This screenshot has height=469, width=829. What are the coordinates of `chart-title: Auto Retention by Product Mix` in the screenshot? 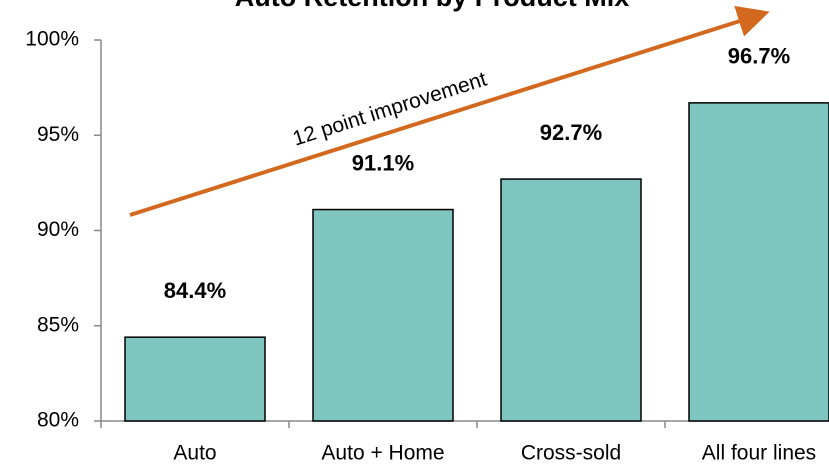 It's located at (432, 6).